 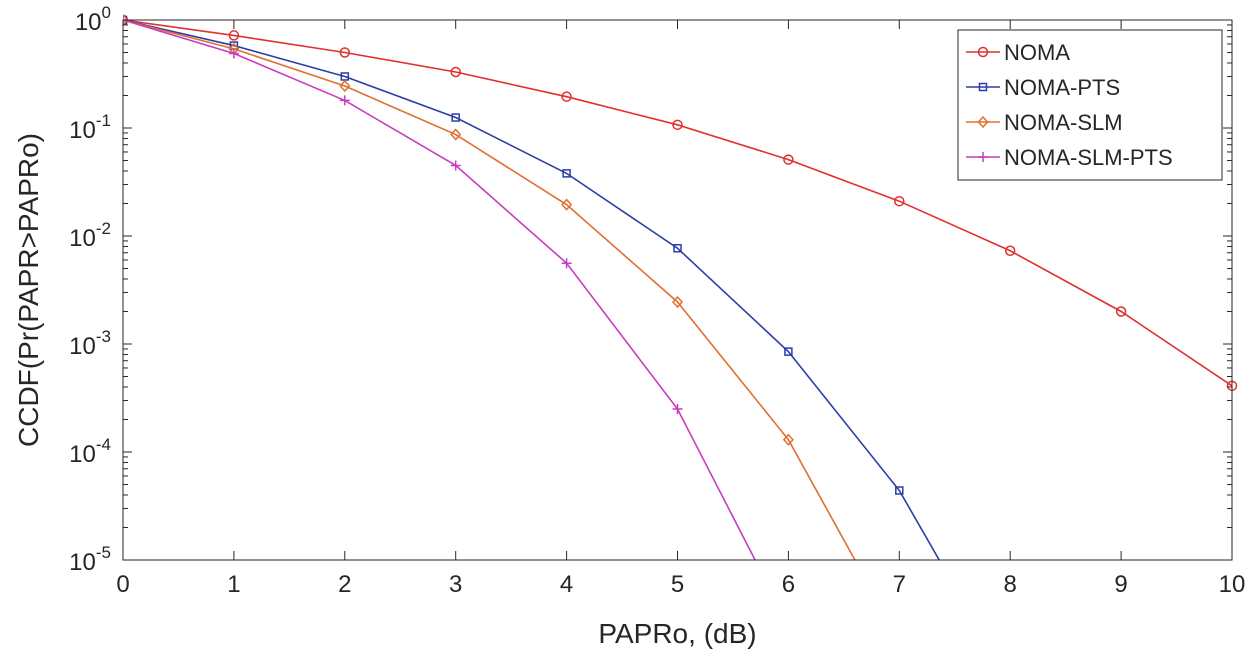 What do you see at coordinates (233, 584) in the screenshot?
I see `x-tick-label: 1` at bounding box center [233, 584].